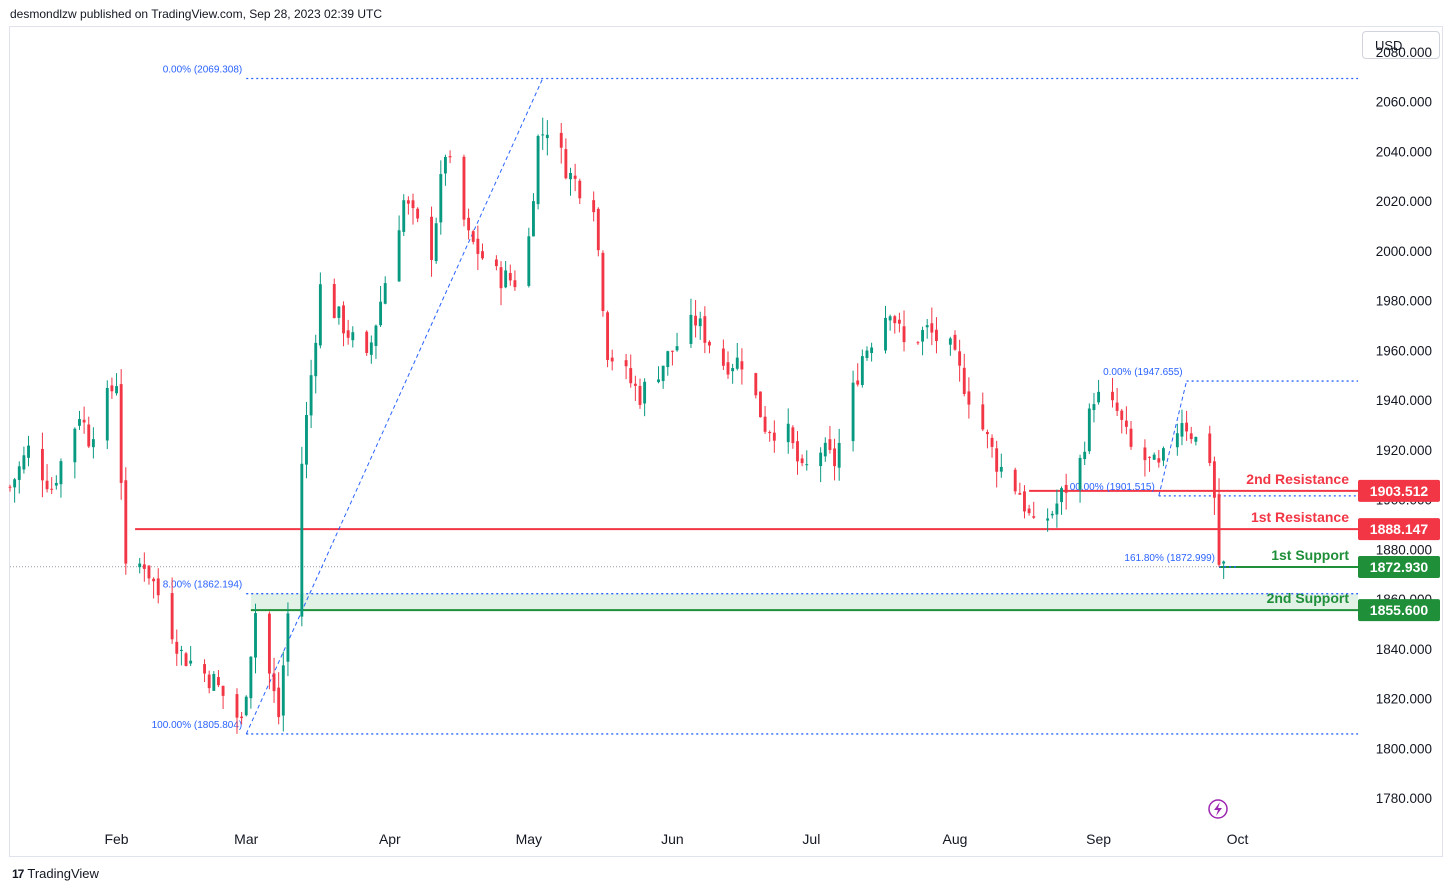 The height and width of the screenshot is (893, 1454). Describe the element at coordinates (1401, 45) in the screenshot. I see `currency-button: USD` at that location.